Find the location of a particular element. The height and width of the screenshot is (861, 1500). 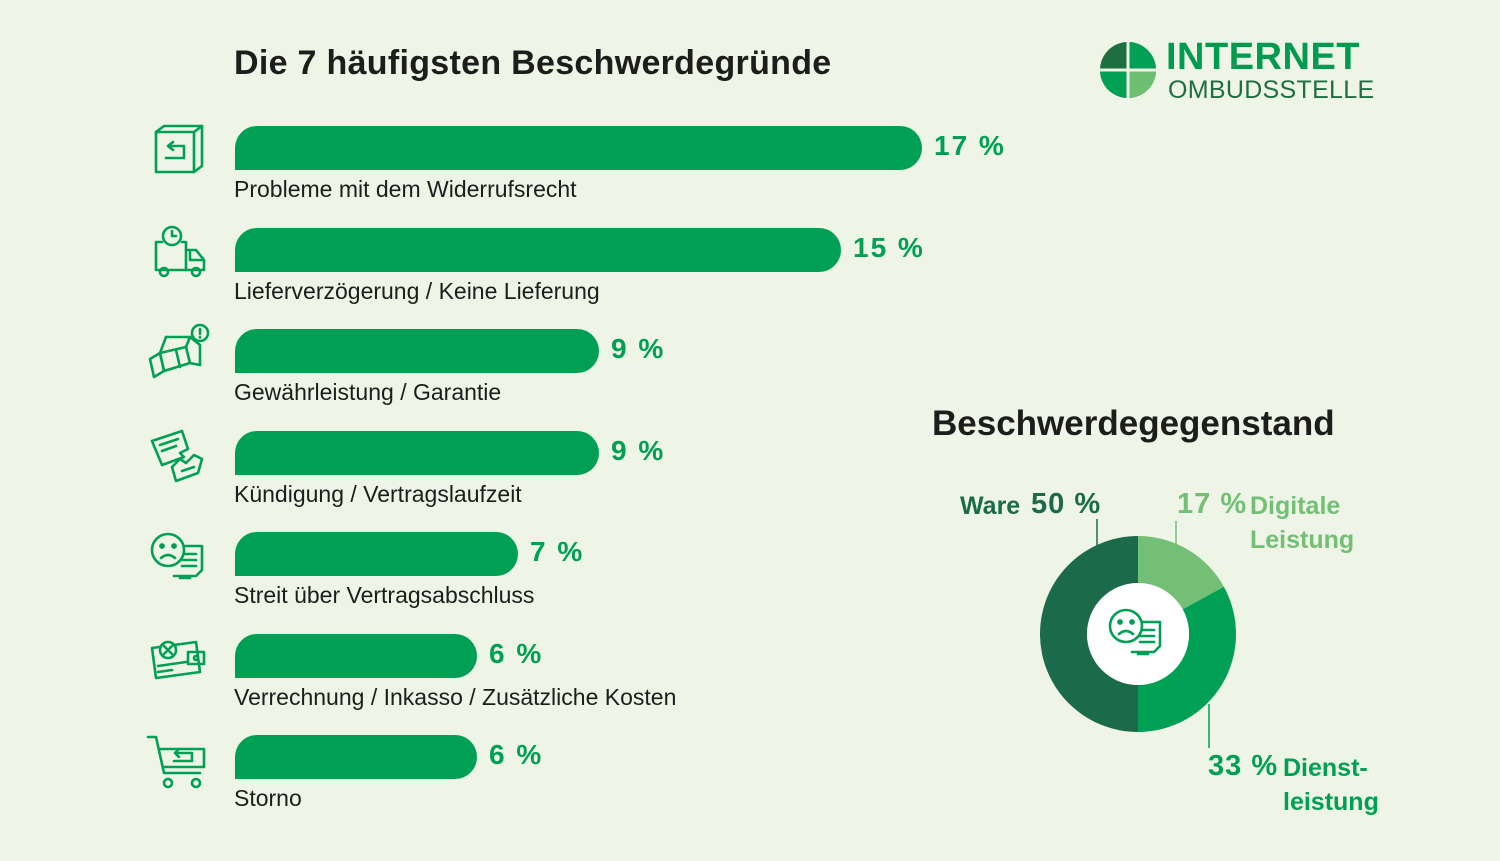

return-box-icon is located at coordinates (178, 152).